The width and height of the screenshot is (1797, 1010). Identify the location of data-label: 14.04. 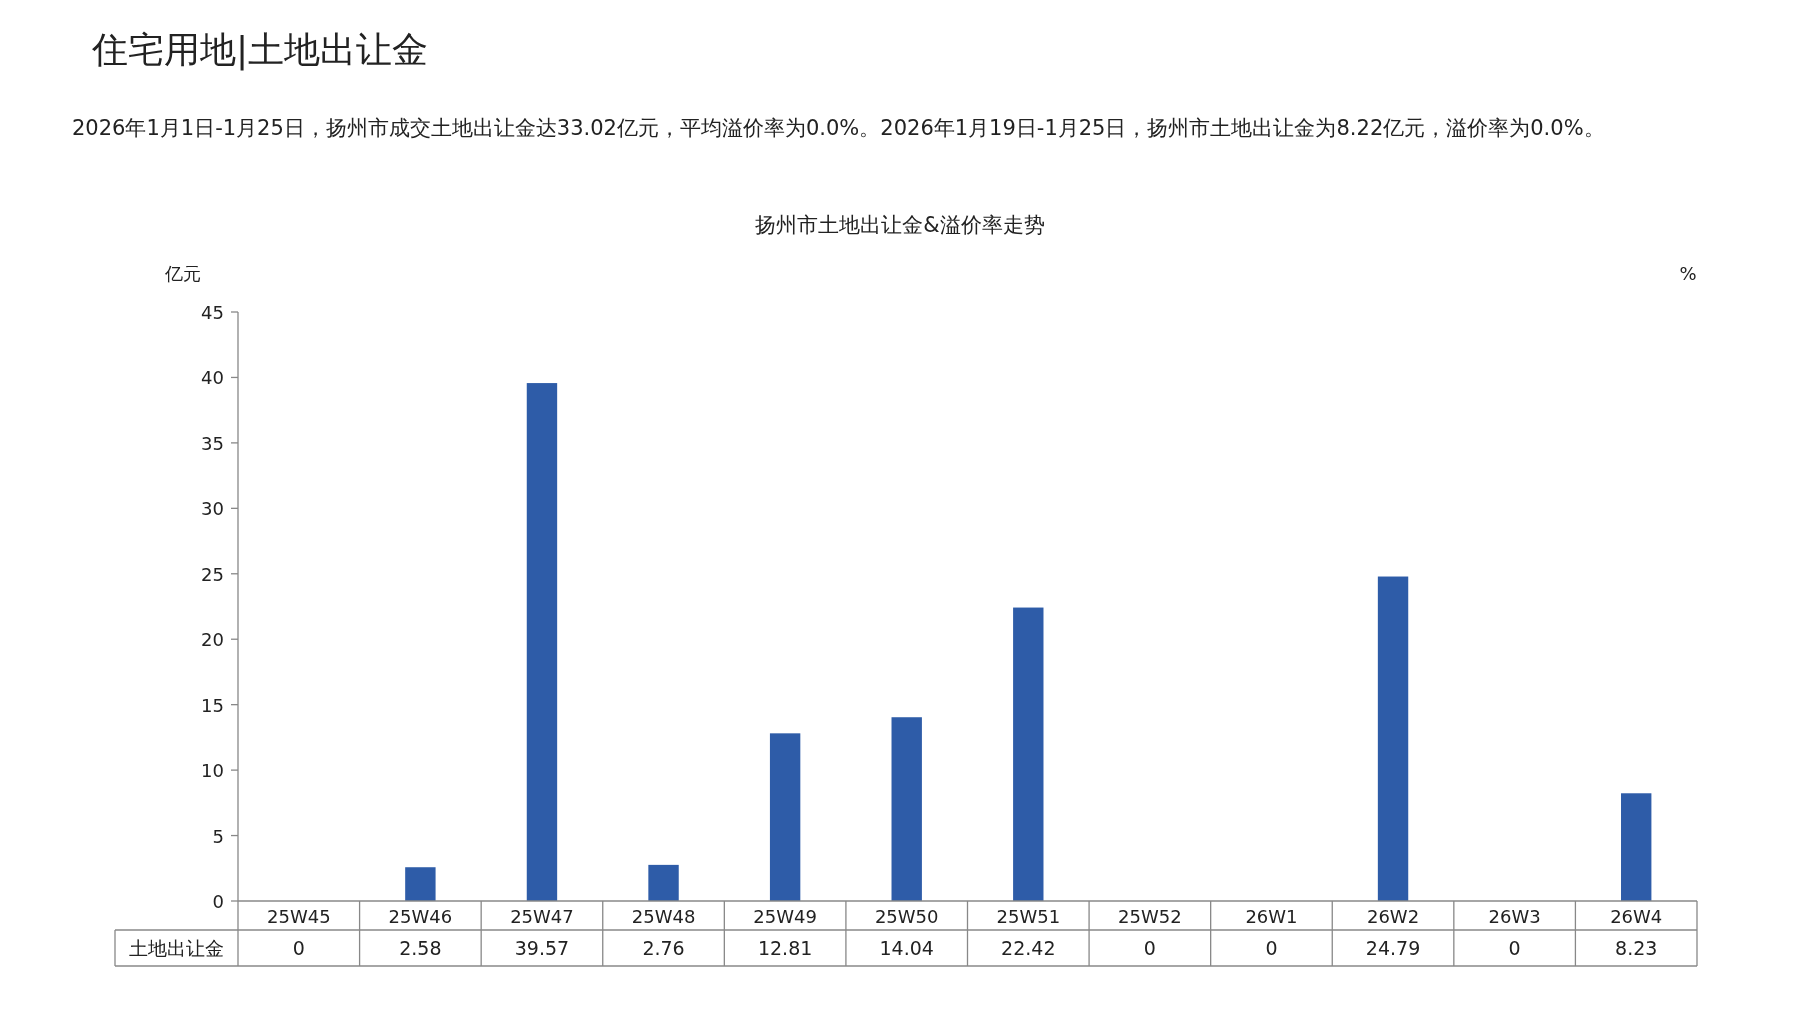
(906, 948).